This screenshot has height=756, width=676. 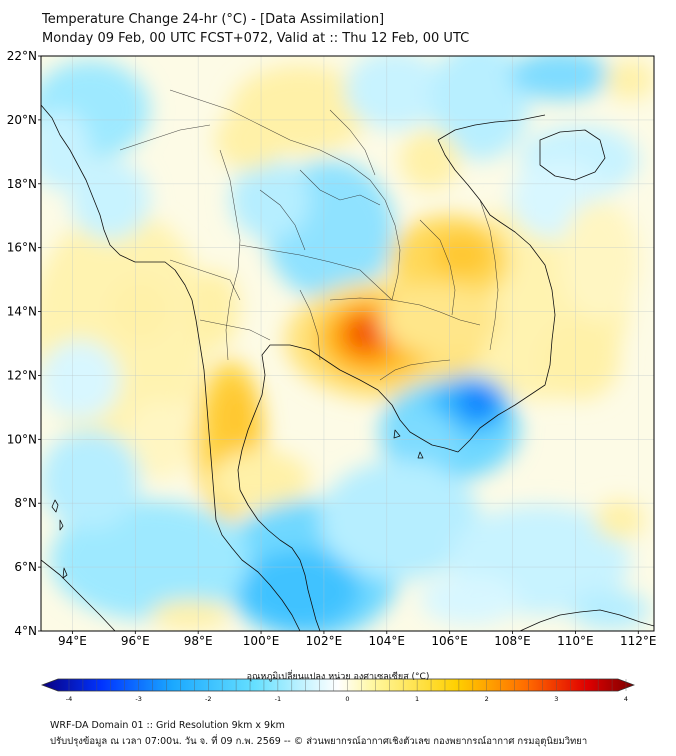 I want to click on lat-tick-label: 18°N, so click(x=22, y=184).